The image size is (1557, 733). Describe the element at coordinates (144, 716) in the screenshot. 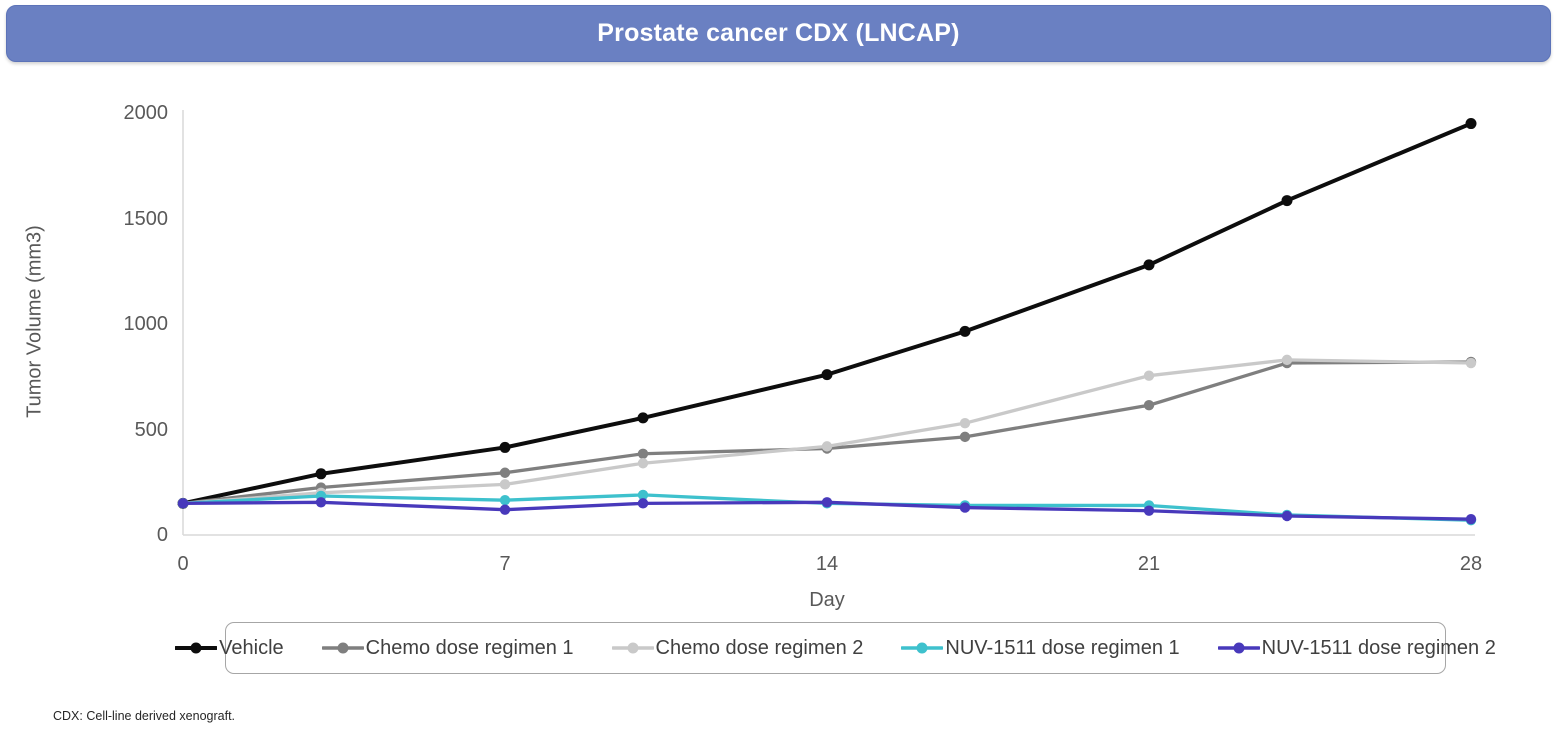

I see `footnote: CDX: Cell-line derived xenograft.` at that location.